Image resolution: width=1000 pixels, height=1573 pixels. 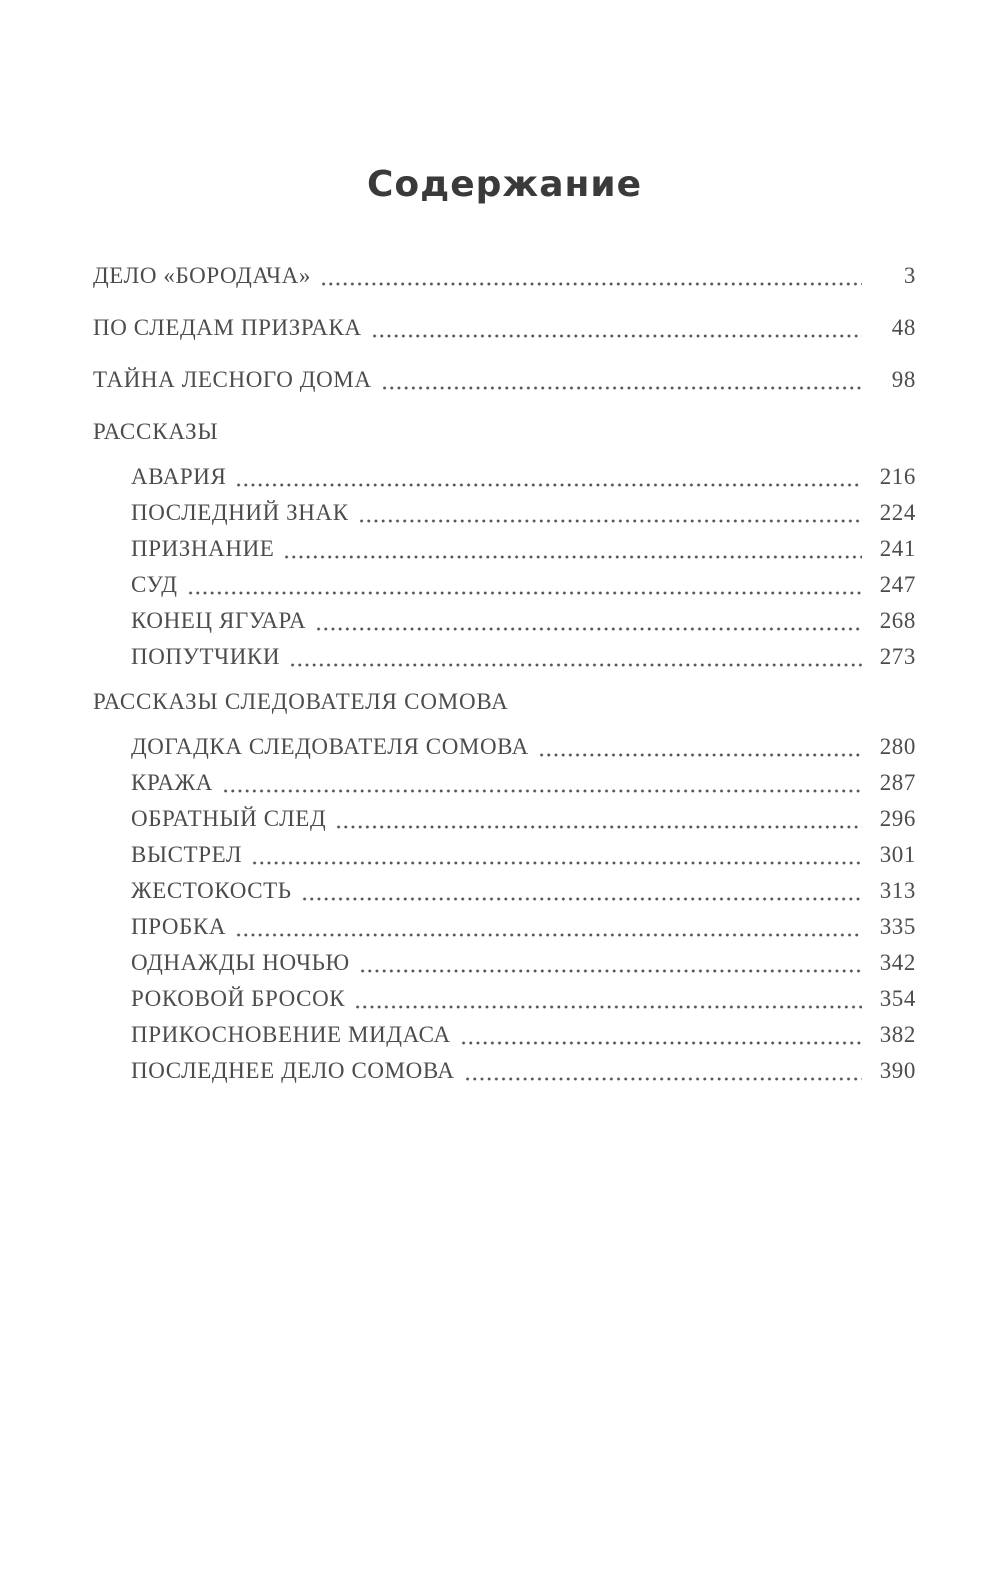 What do you see at coordinates (897, 1070) in the screenshot?
I see `page-number: 390` at bounding box center [897, 1070].